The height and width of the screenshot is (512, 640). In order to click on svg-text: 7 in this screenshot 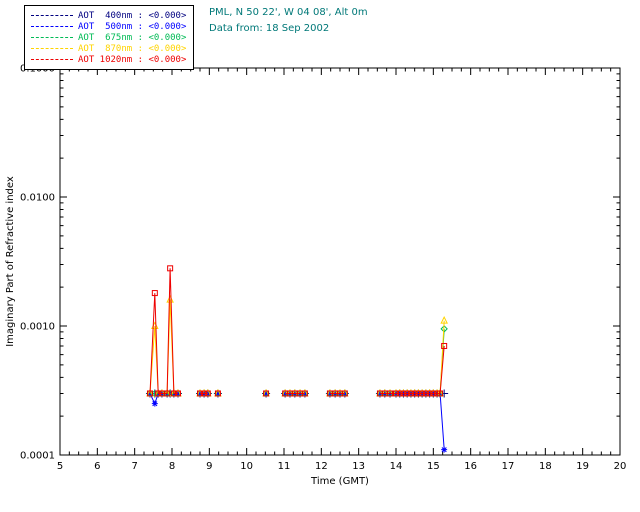, I will do `click(134, 466)`.